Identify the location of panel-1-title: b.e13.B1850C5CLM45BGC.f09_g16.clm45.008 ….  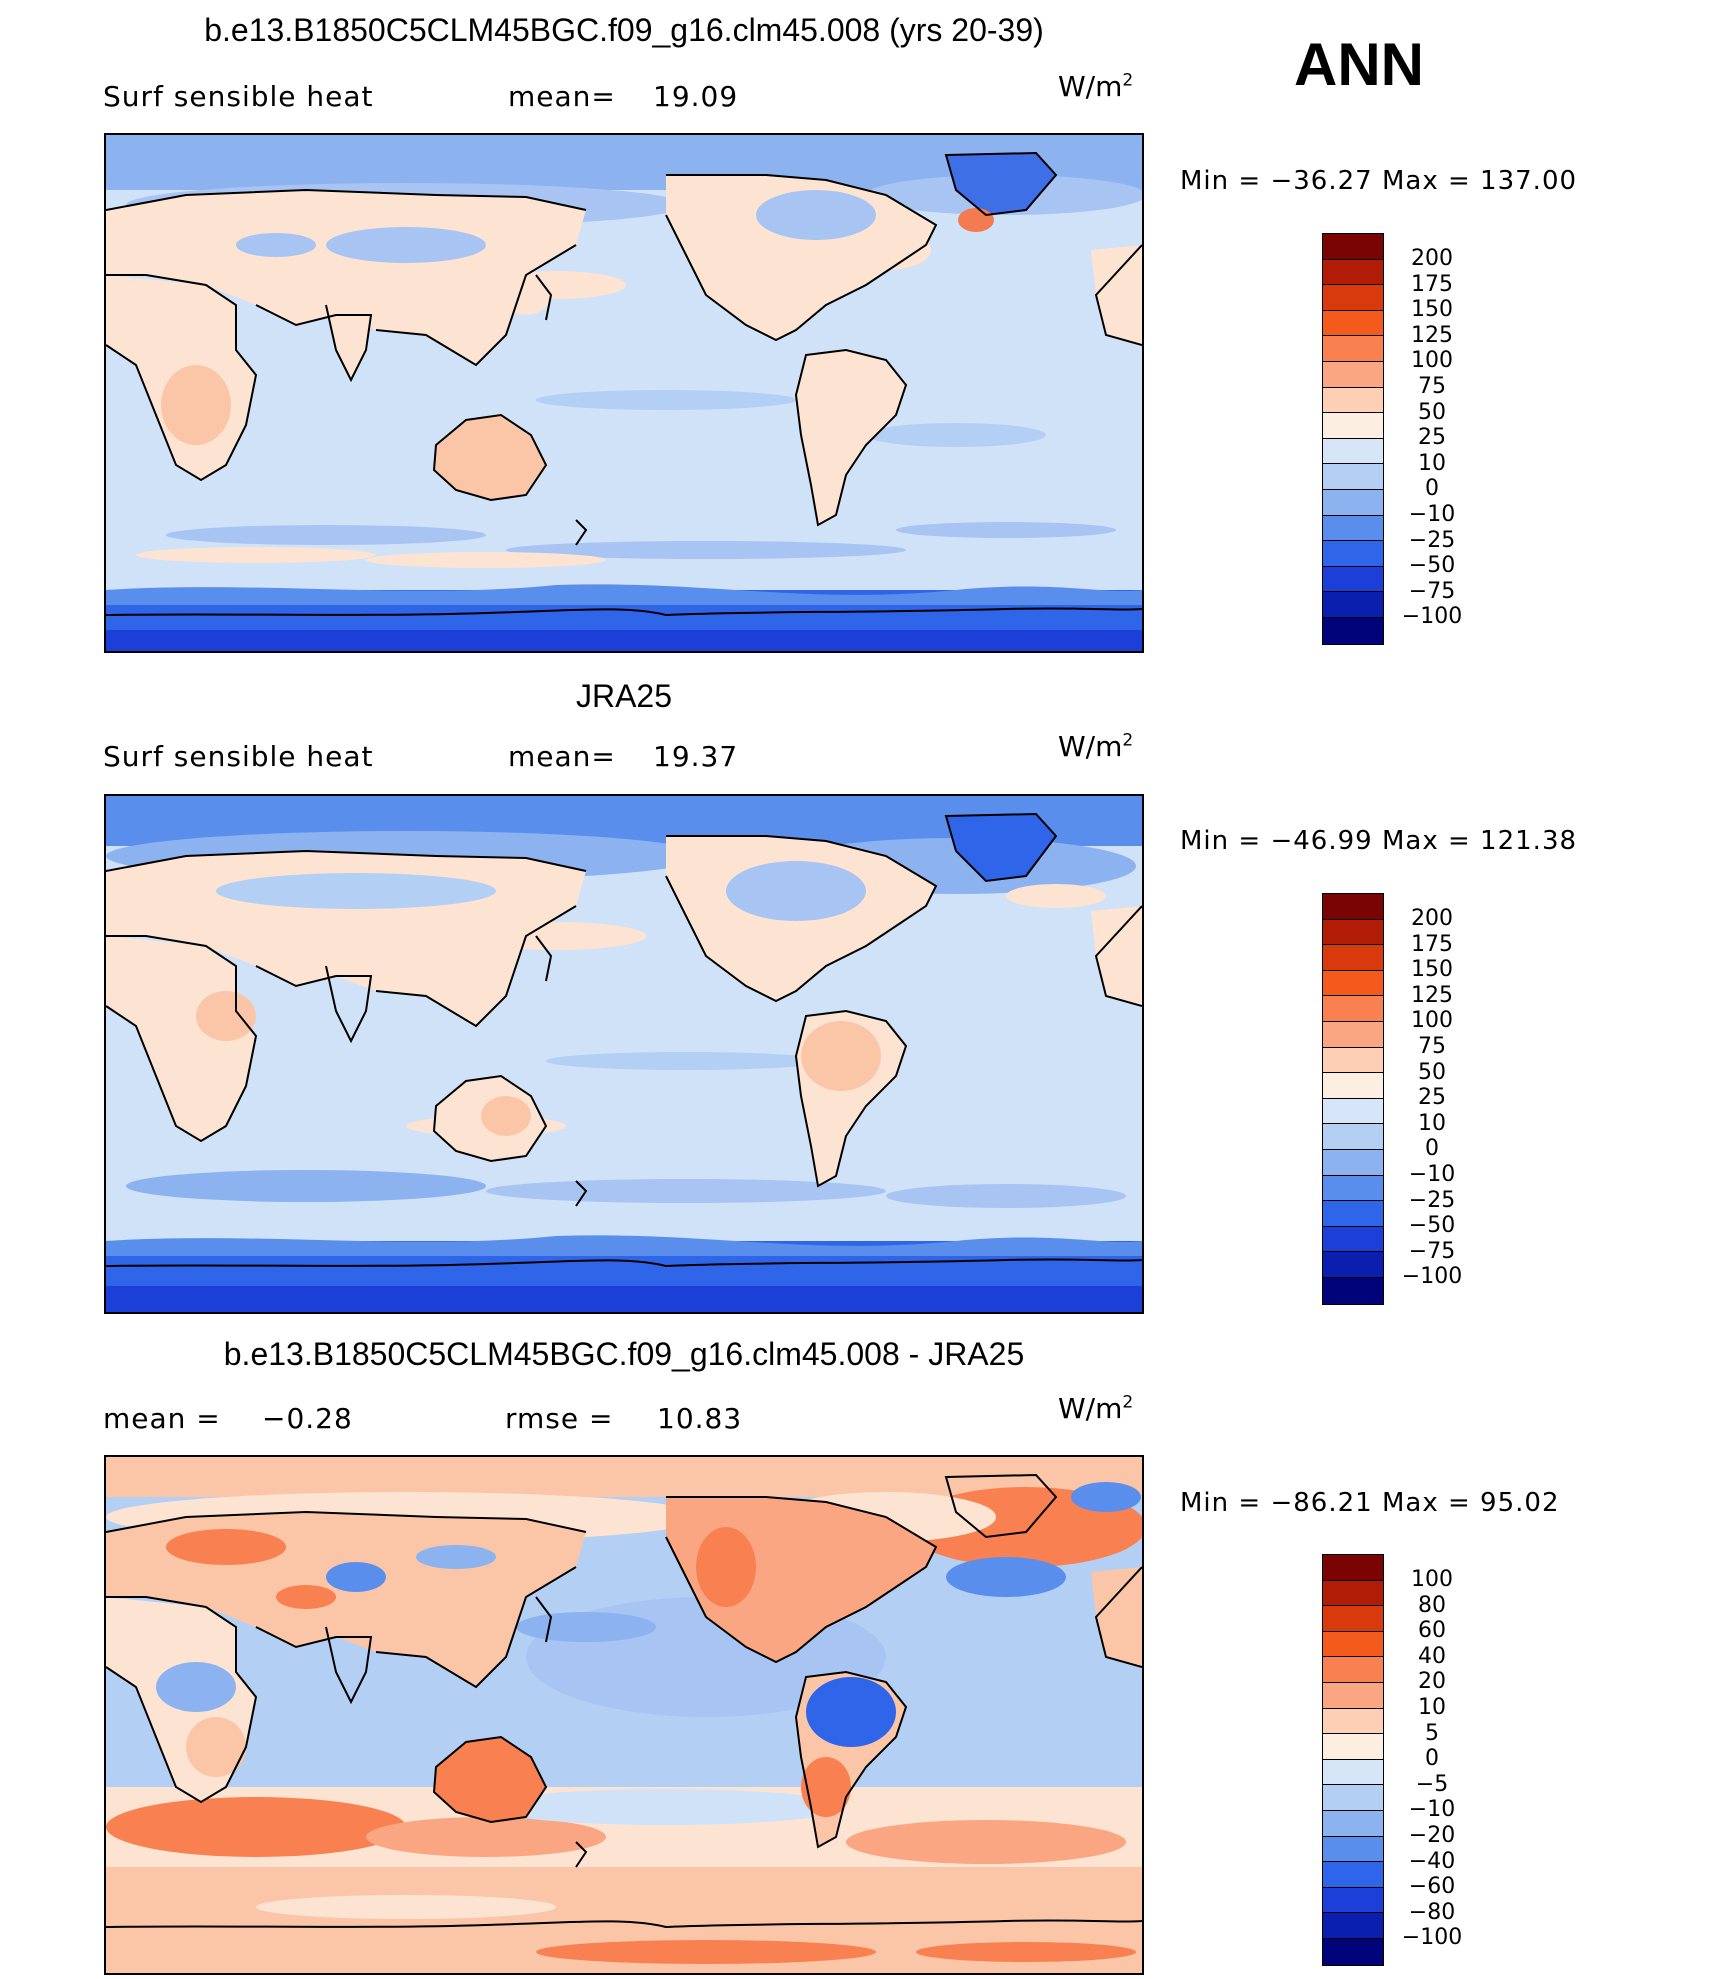
(624, 30).